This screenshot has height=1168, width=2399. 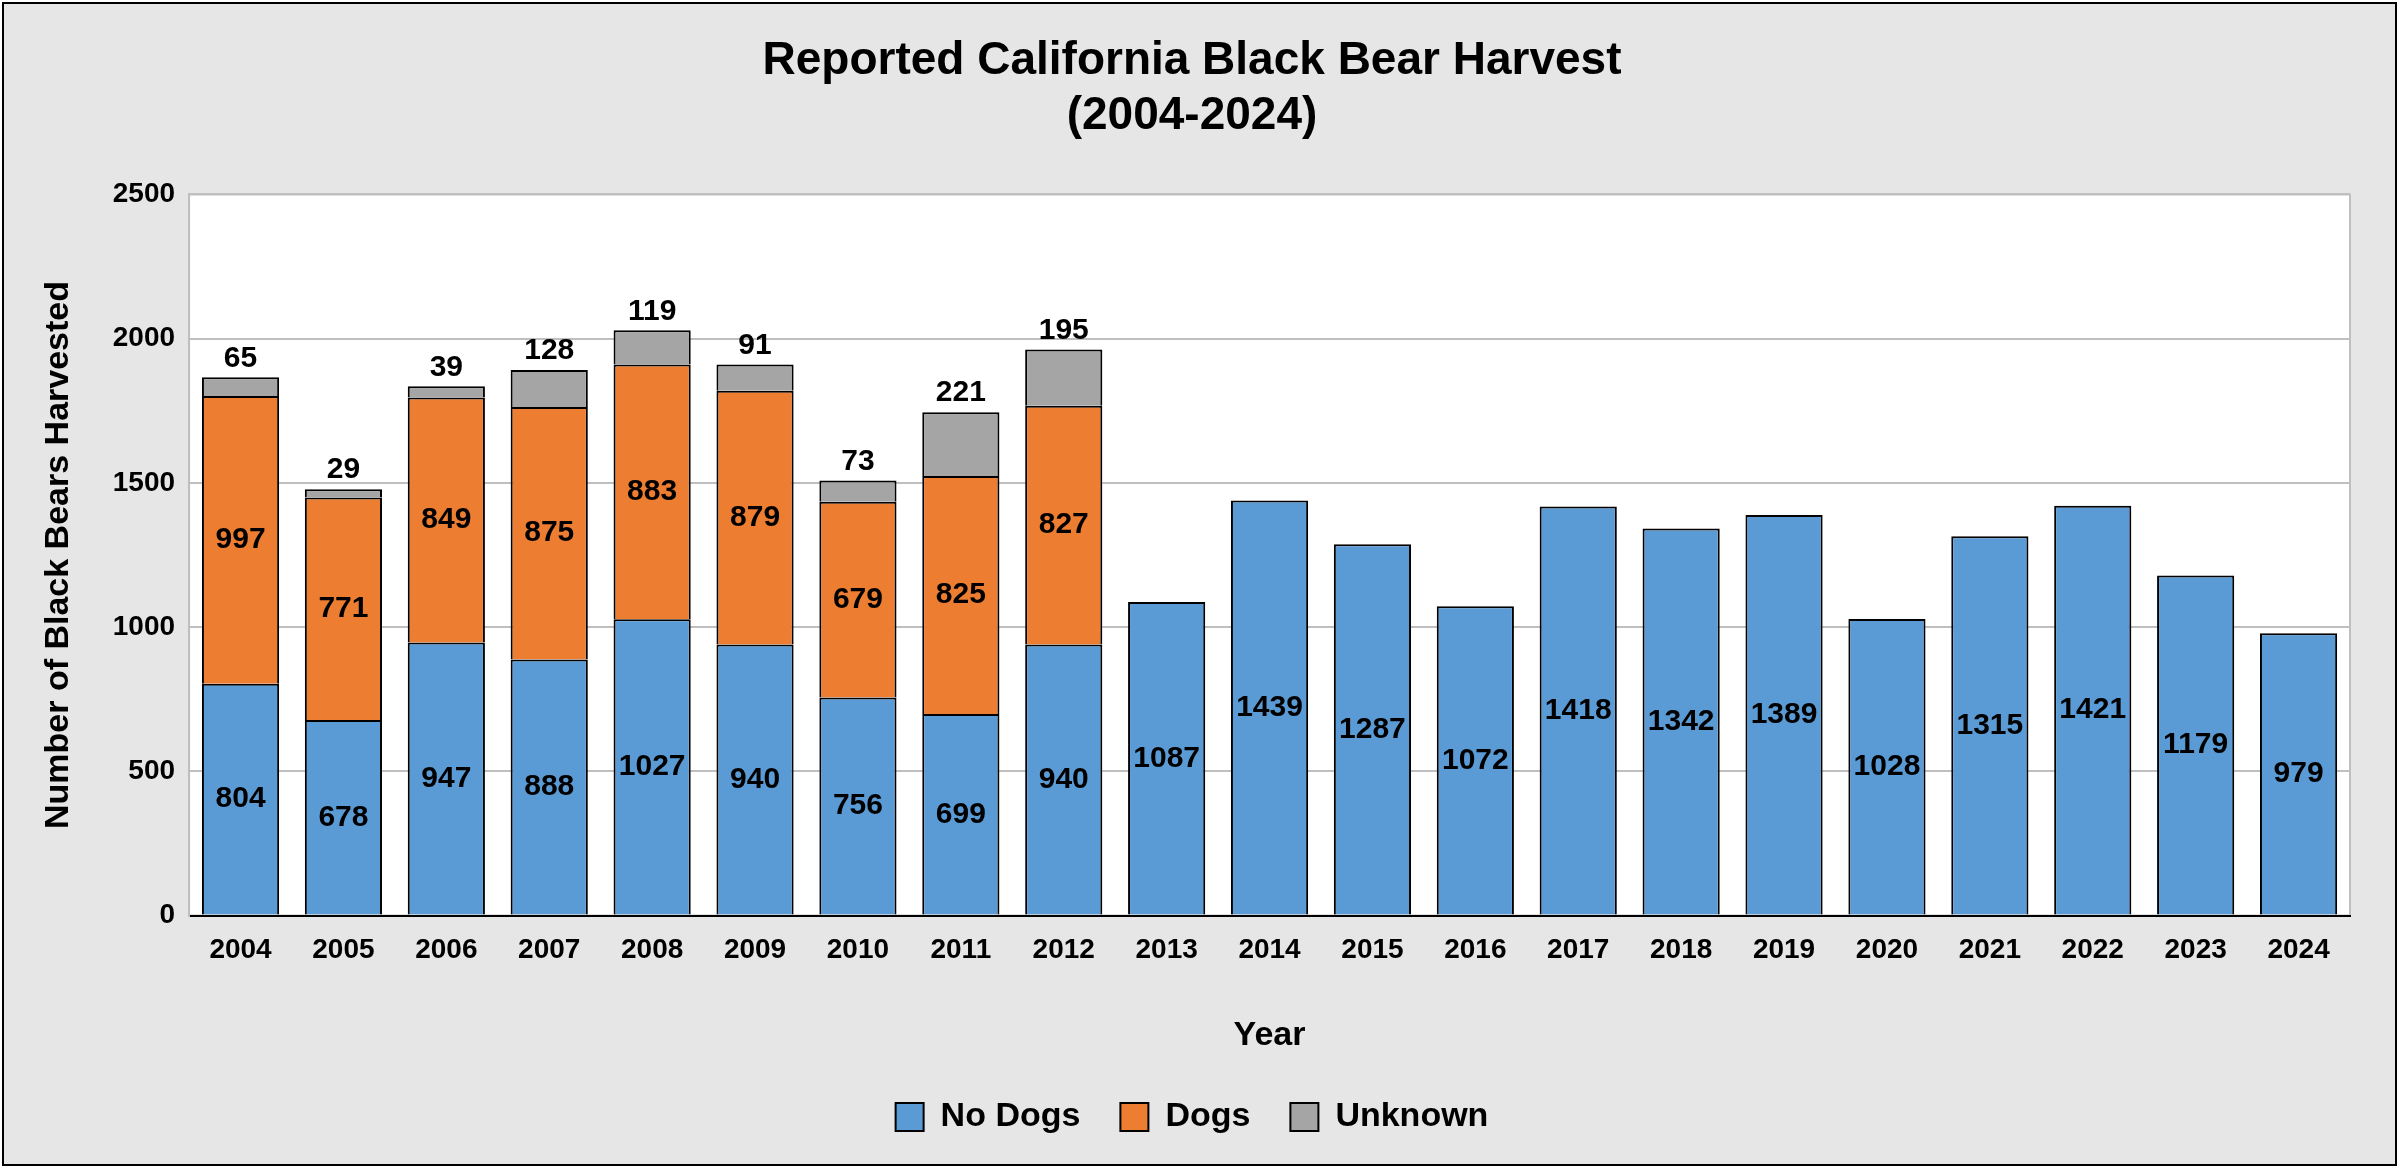 What do you see at coordinates (755, 949) in the screenshot?
I see `x-tick-label: 2009` at bounding box center [755, 949].